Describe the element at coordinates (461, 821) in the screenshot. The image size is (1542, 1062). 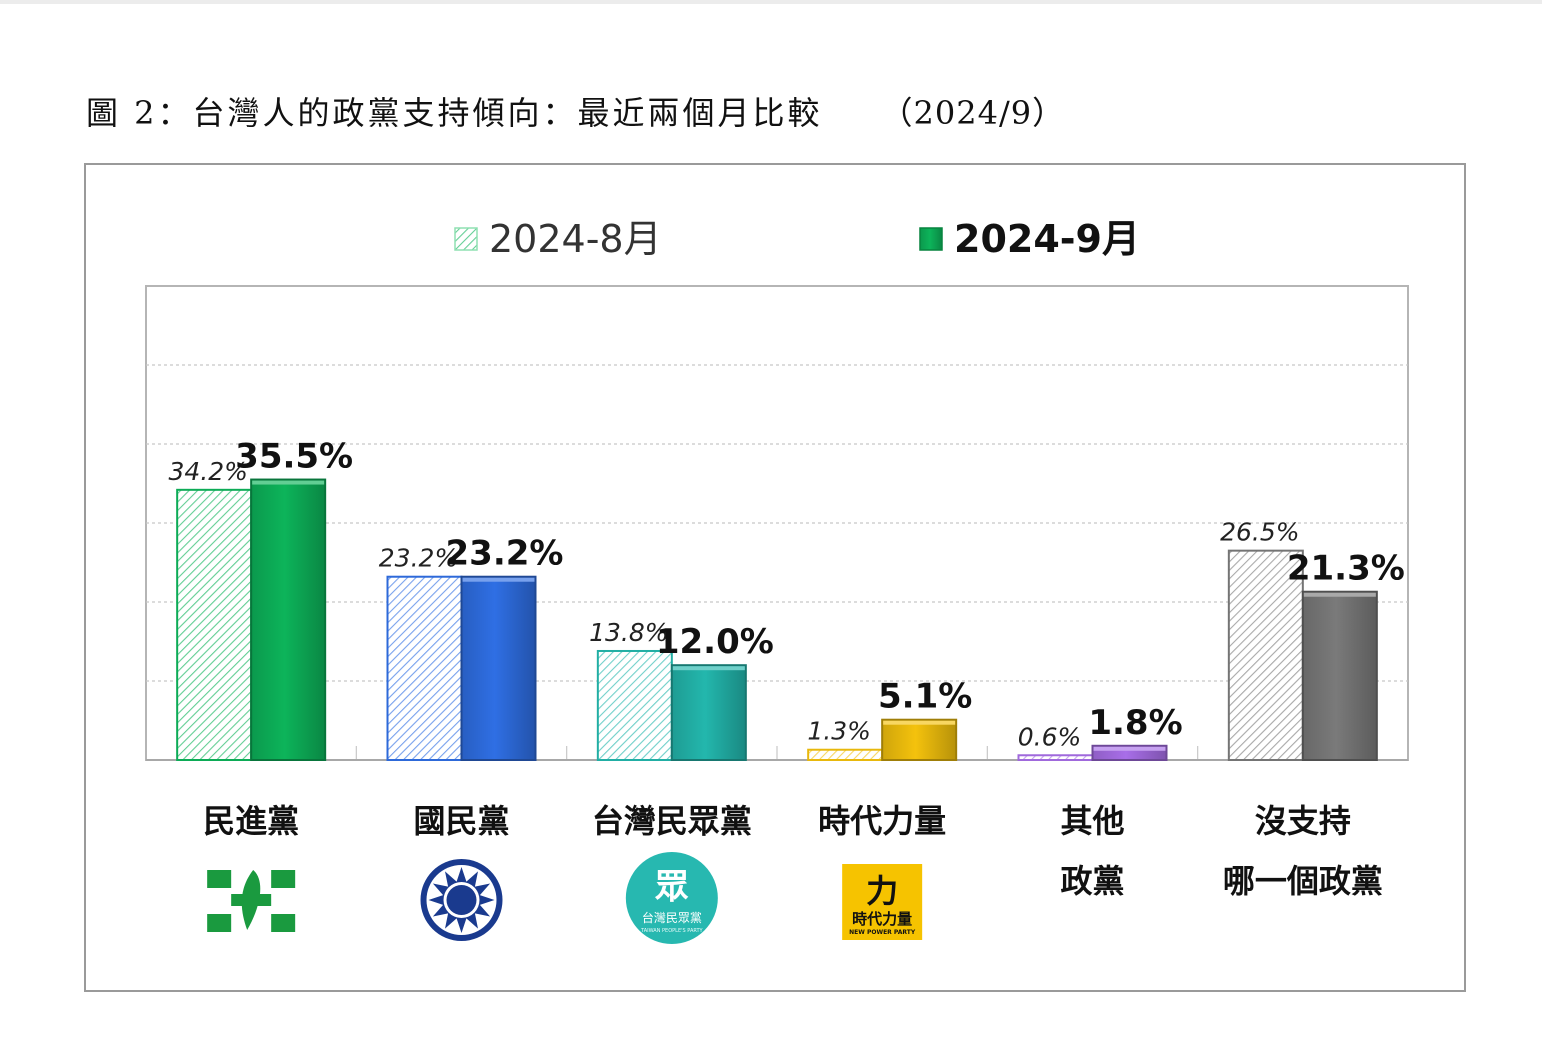
I see `category-label: 國民黨` at that location.